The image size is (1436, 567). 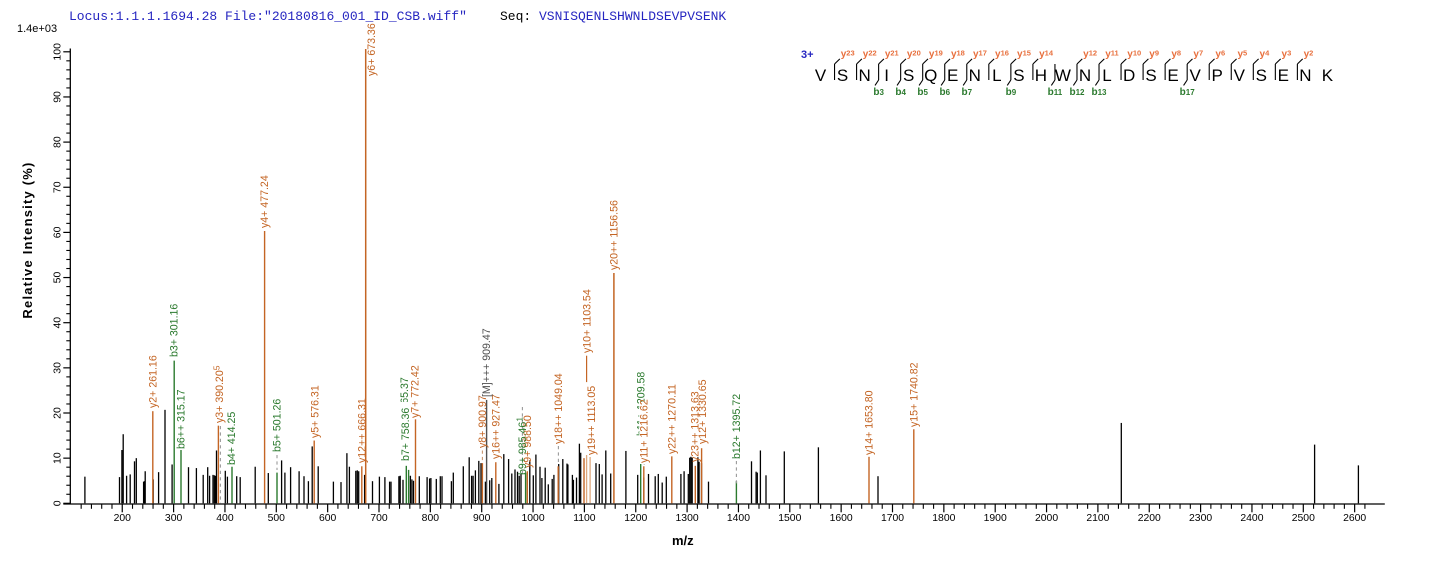 I want to click on svg-text: y15+ 1740.82, so click(x=914, y=394).